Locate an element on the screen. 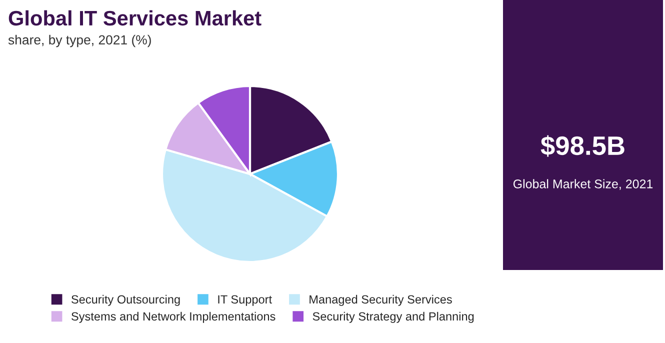  legend-label: IT Support is located at coordinates (245, 300).